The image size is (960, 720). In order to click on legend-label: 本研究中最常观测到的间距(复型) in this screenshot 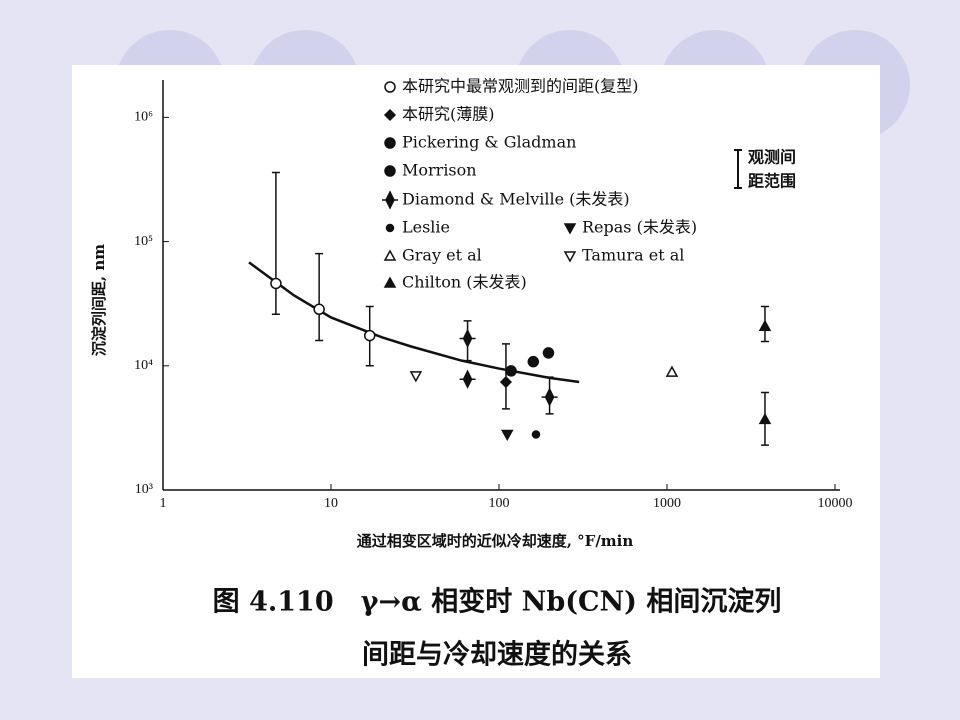, I will do `click(520, 86)`.